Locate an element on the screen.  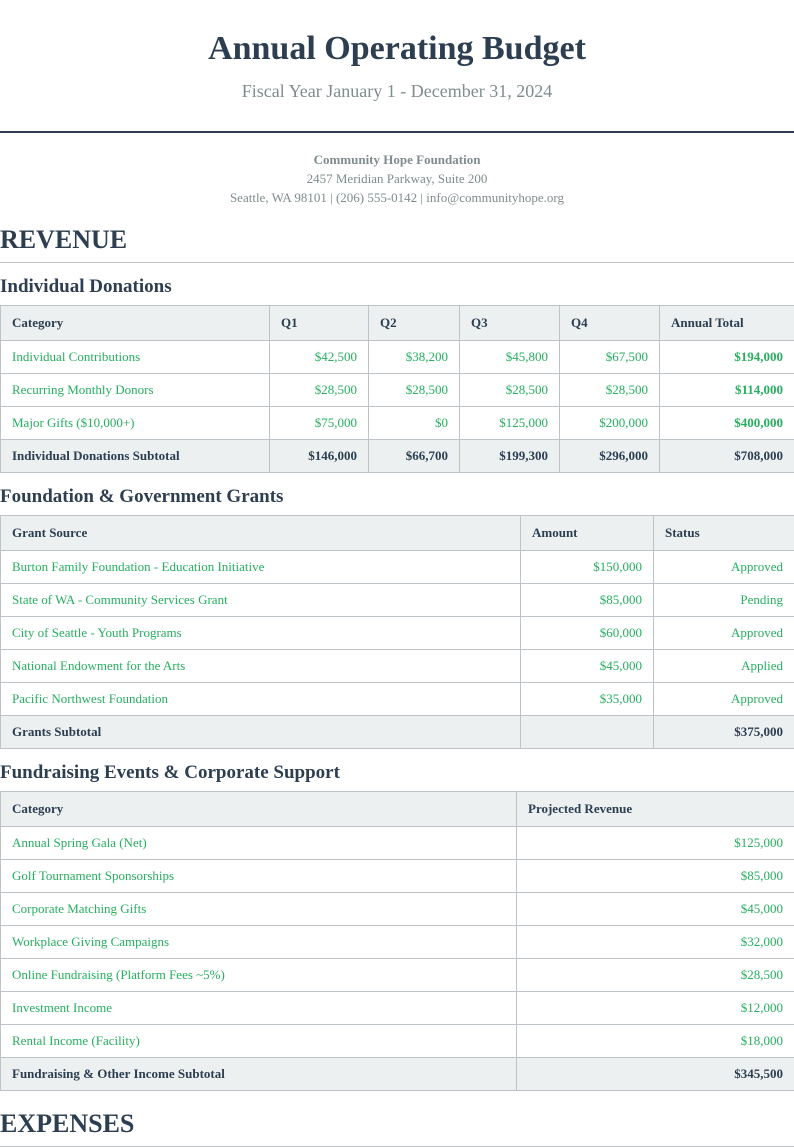
q4-cell: $28,500 is located at coordinates (610, 390).